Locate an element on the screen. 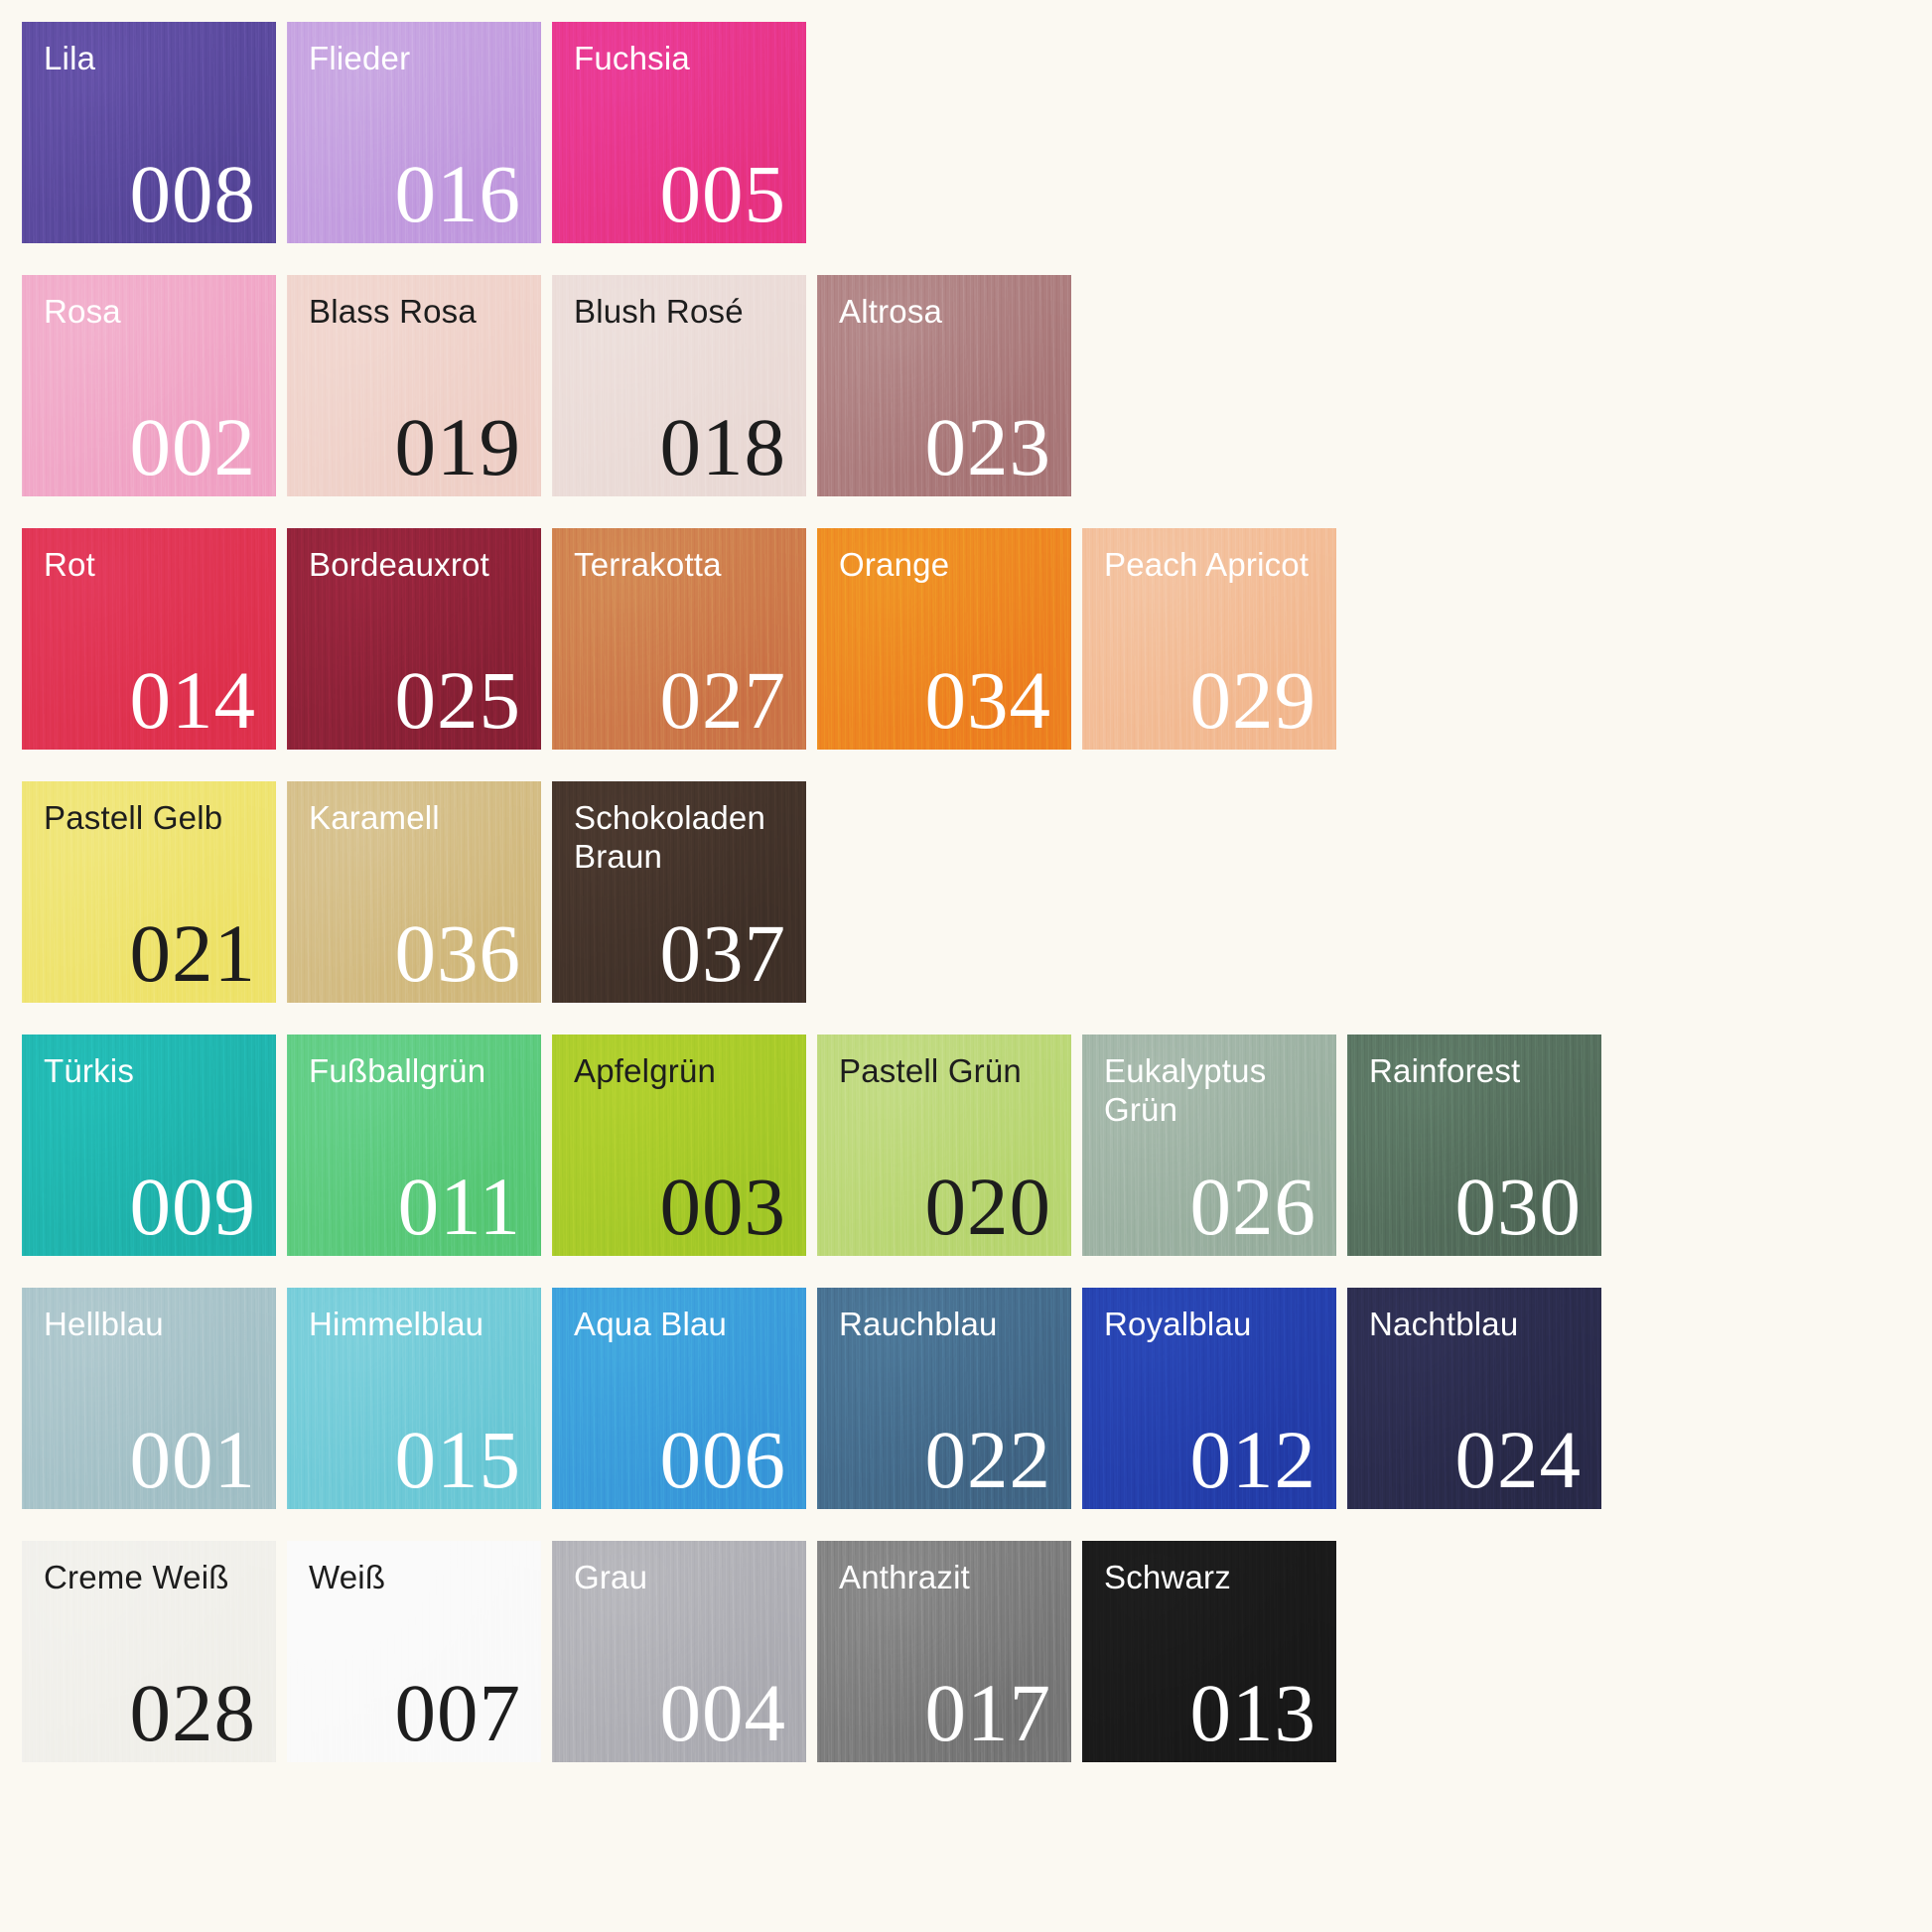 The width and height of the screenshot is (1932, 1932). swatch-code-number: 026 is located at coordinates (1252, 1207).